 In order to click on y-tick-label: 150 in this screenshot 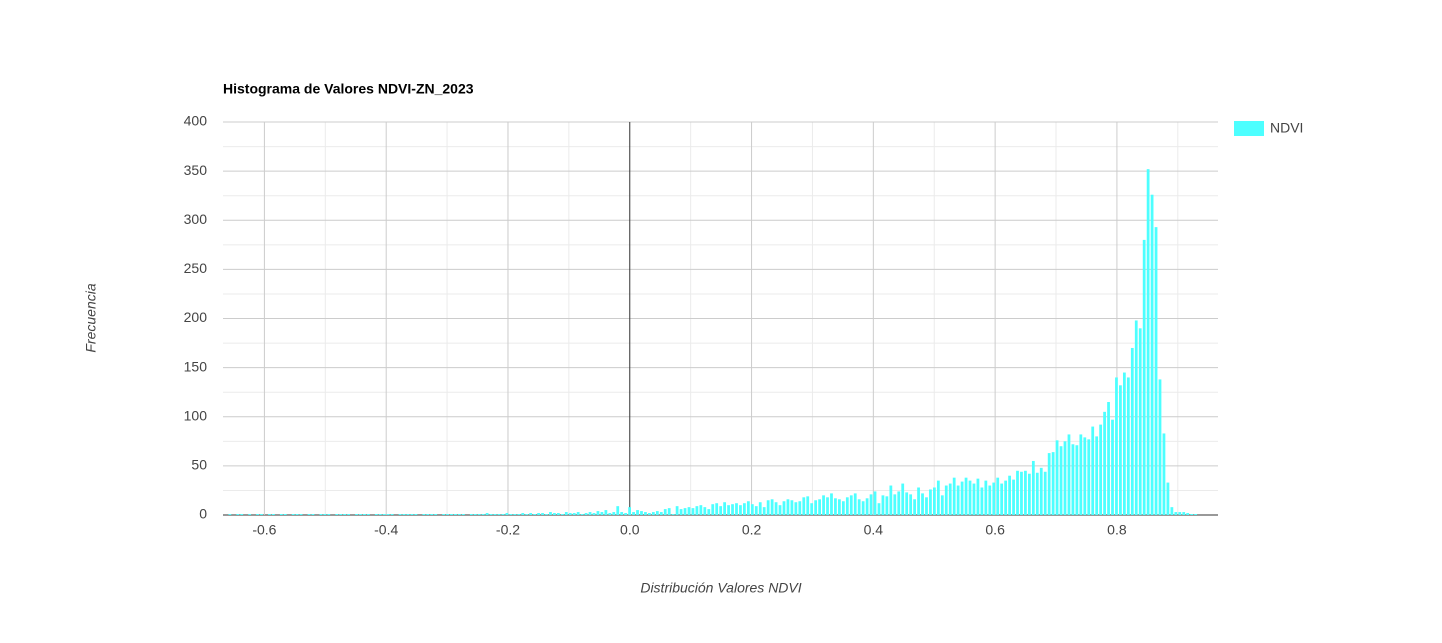, I will do `click(196, 366)`.